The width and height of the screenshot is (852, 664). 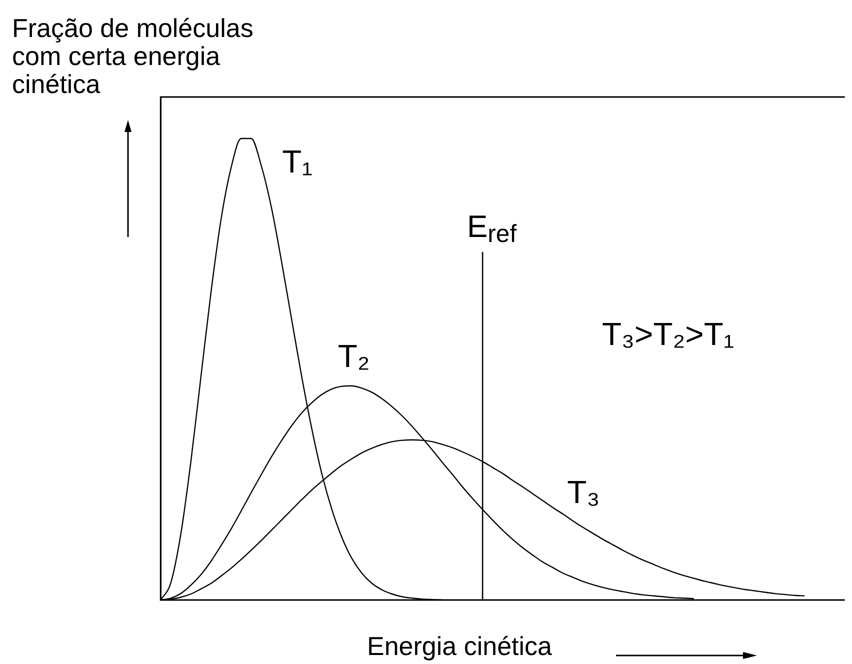 I want to click on series-label: T₂, so click(x=354, y=356).